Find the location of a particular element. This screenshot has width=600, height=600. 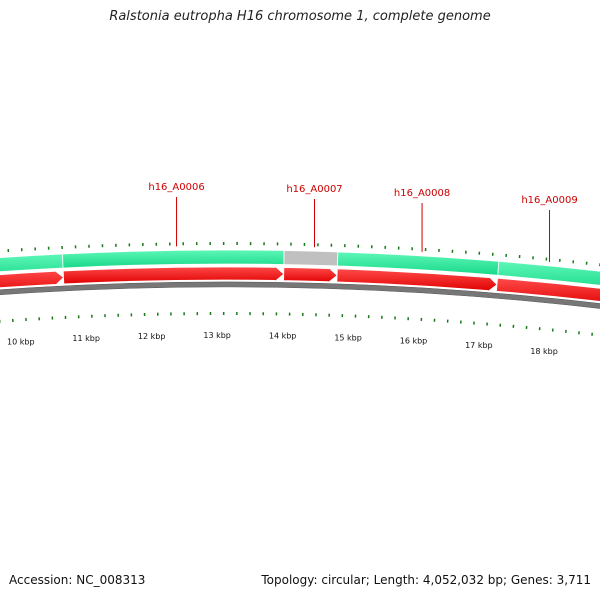

gene-arrow-track is located at coordinates (300, 283).